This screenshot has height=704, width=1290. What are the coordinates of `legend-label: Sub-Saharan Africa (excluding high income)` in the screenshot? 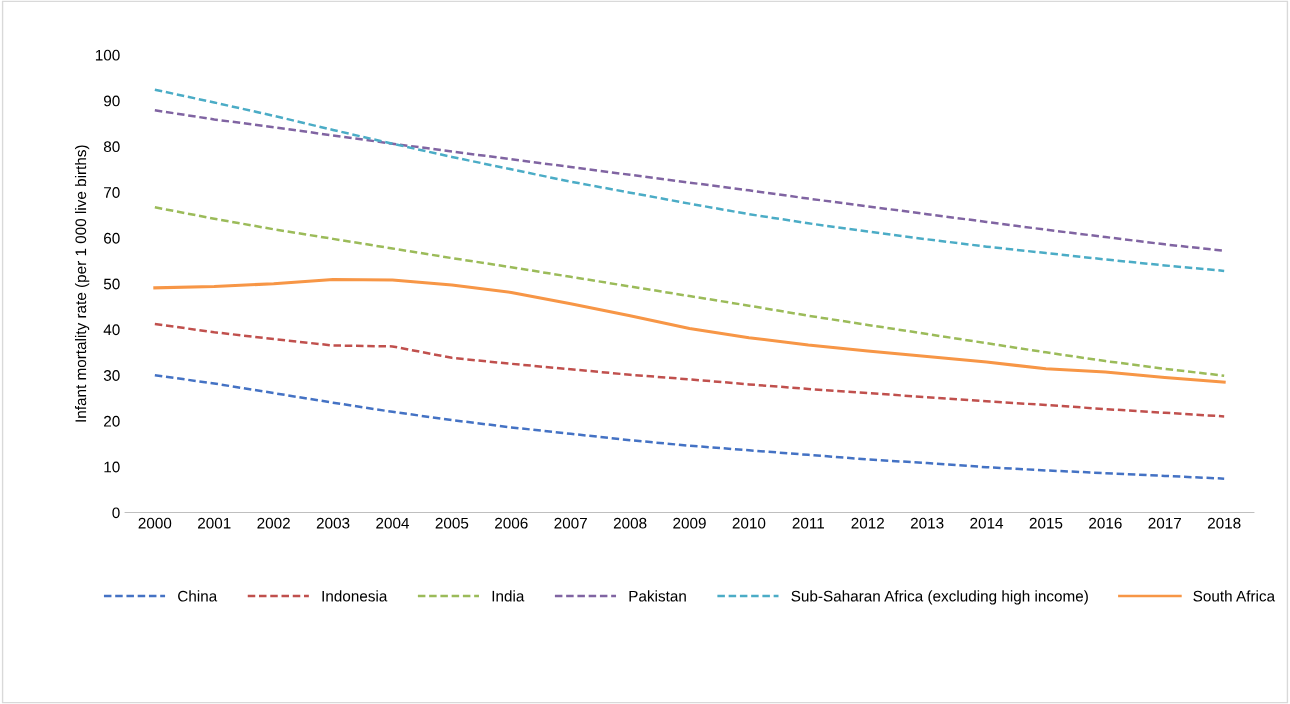 It's located at (939, 597).